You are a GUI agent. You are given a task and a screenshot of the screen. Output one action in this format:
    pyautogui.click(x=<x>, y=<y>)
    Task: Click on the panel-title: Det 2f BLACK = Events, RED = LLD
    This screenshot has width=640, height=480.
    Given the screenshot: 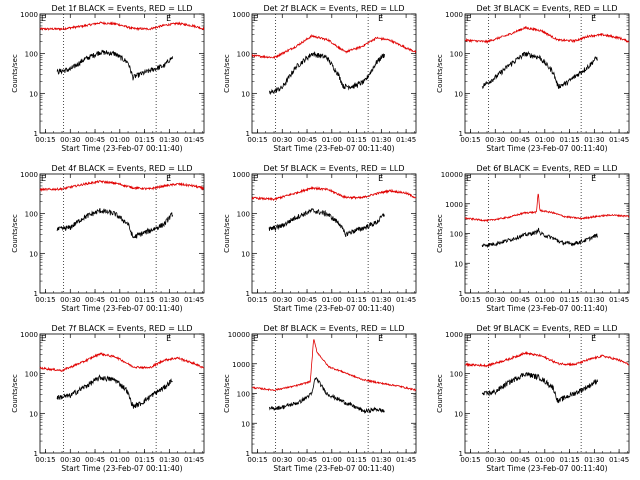 What is the action you would take?
    pyautogui.click(x=333, y=8)
    